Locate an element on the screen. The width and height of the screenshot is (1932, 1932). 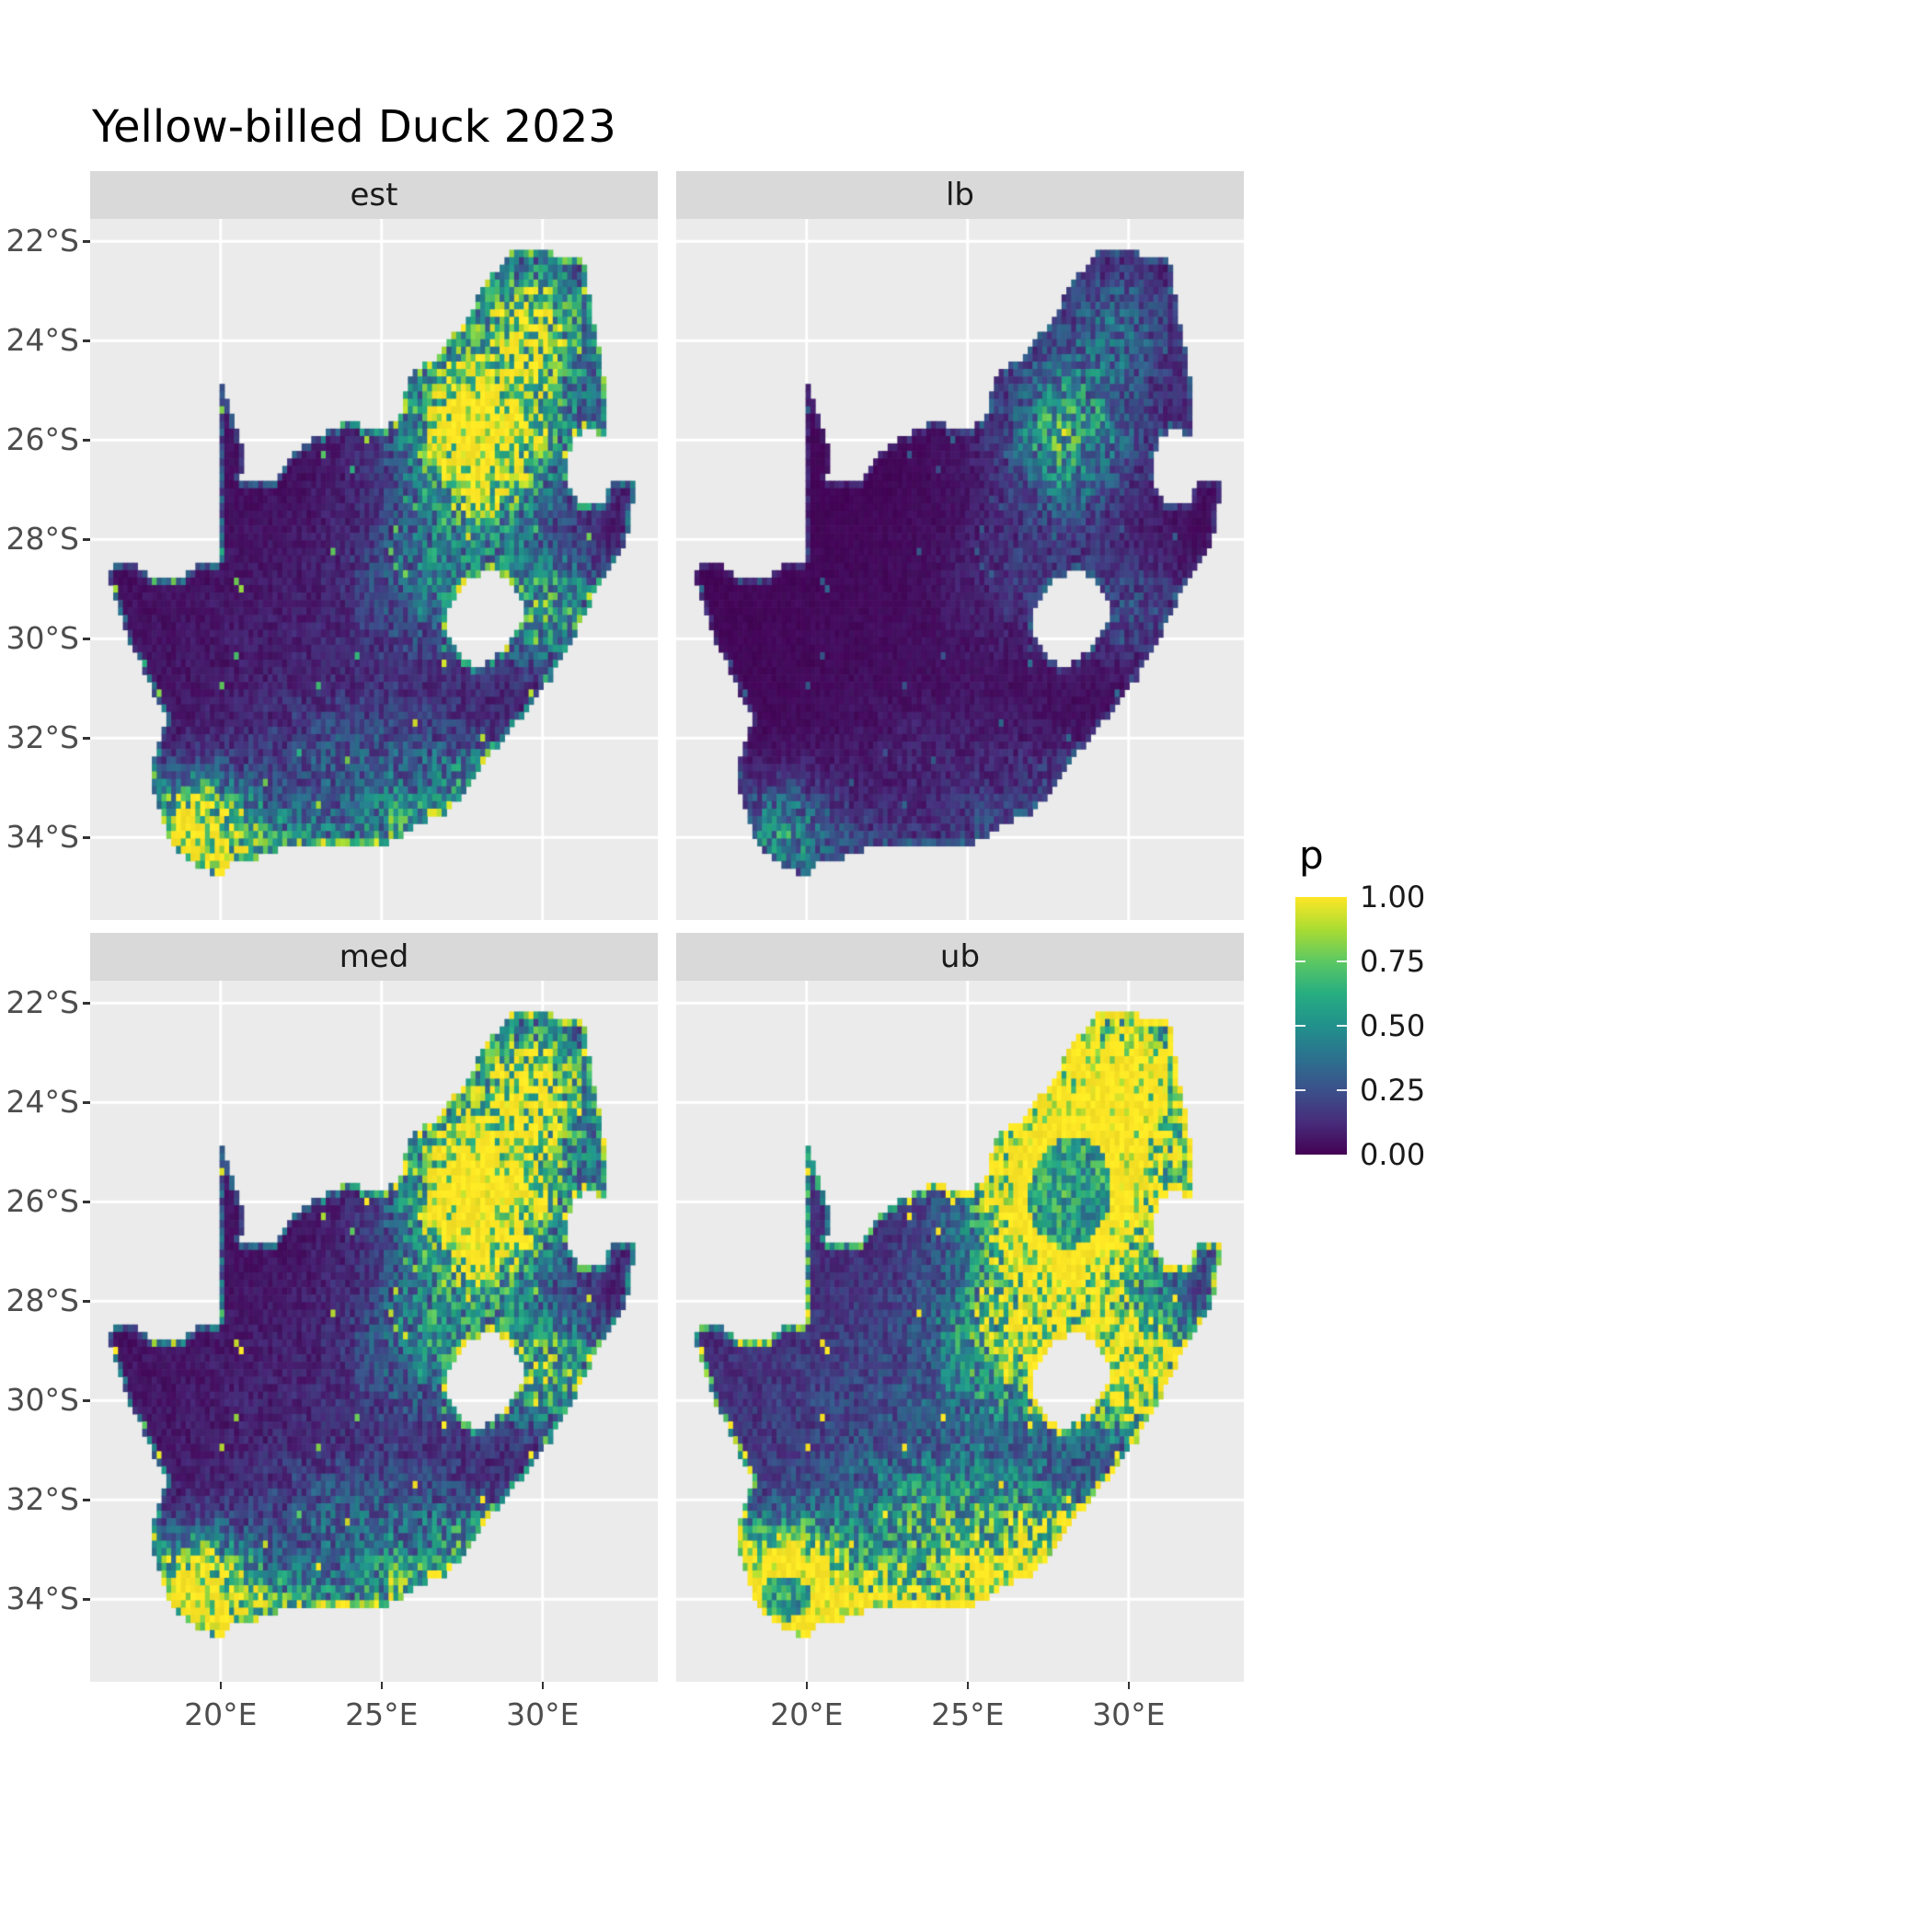
facet-label-lb: lb is located at coordinates (960, 195).